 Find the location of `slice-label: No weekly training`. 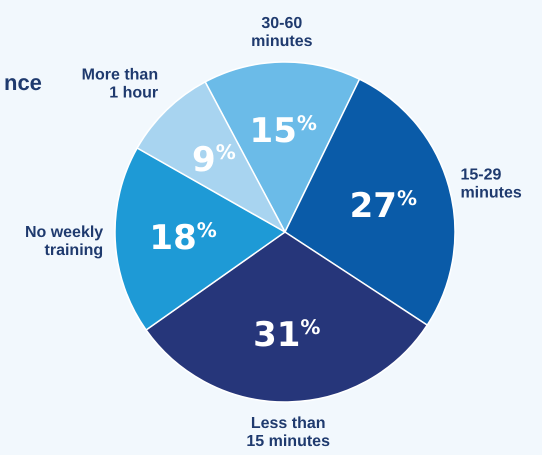

slice-label: No weekly training is located at coordinates (64, 241).